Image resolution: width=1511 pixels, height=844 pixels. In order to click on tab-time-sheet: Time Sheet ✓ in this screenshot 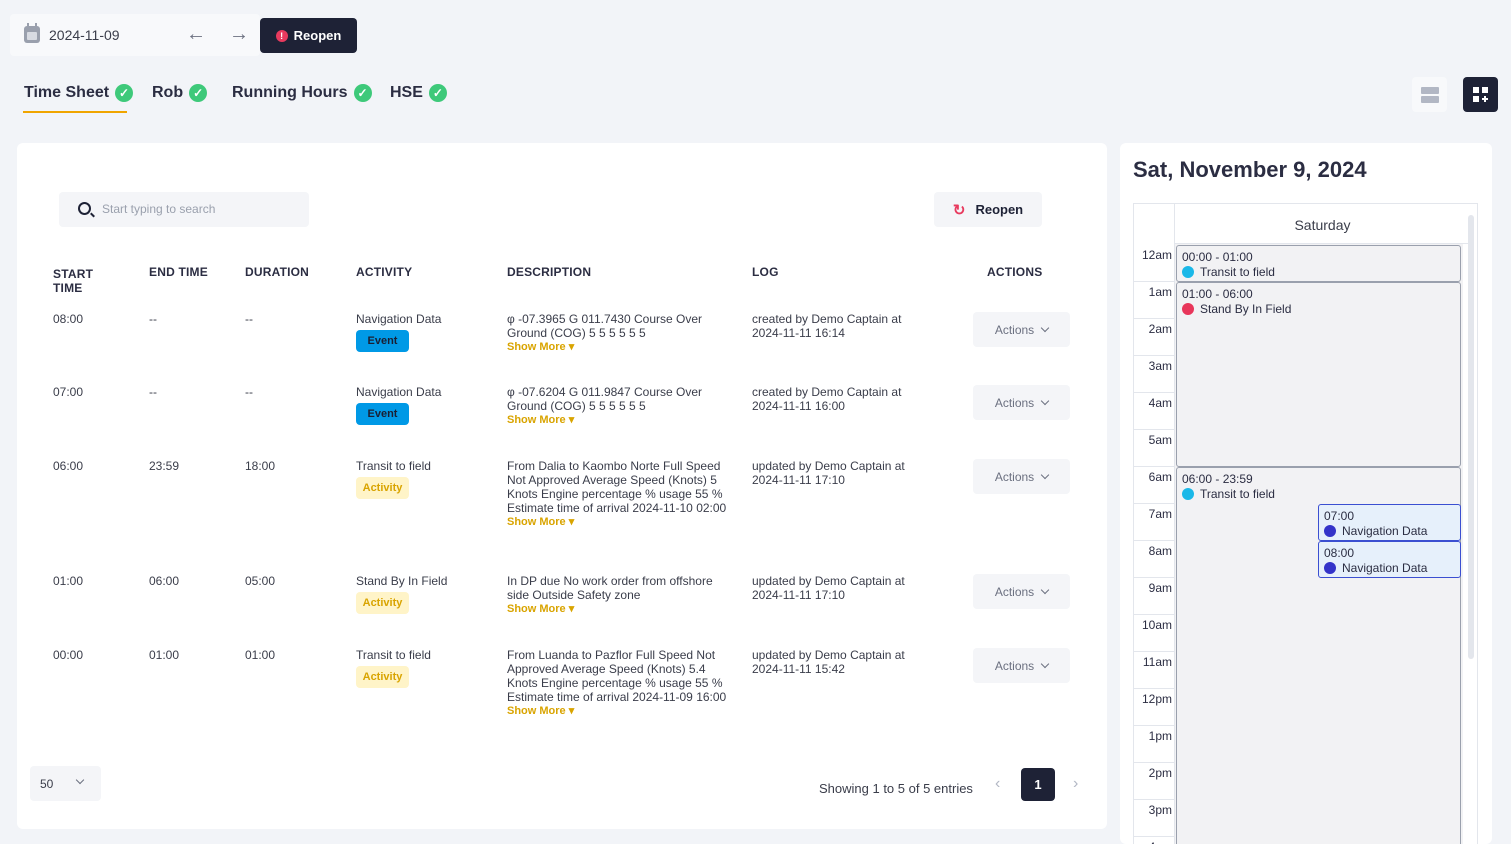, I will do `click(79, 93)`.